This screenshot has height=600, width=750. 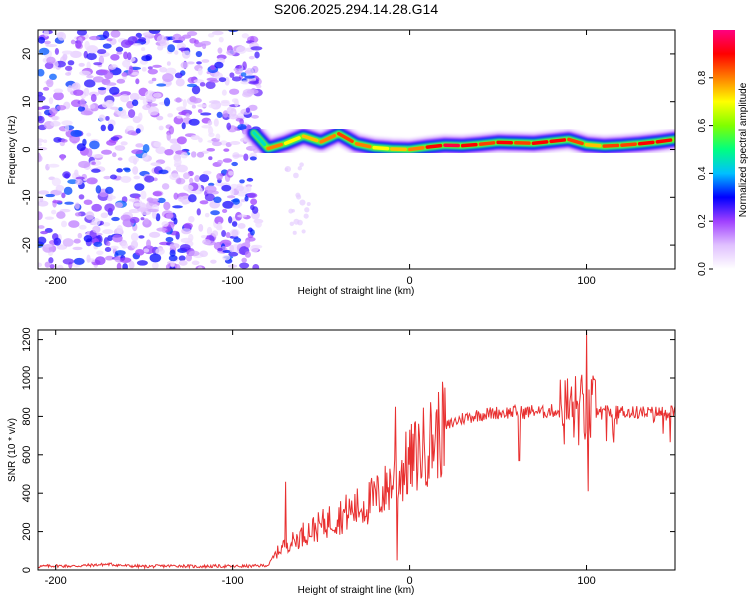 I want to click on colorbar-ticks: 0.0 0.2 0.4 0.6 0.8, so click(x=705, y=173).